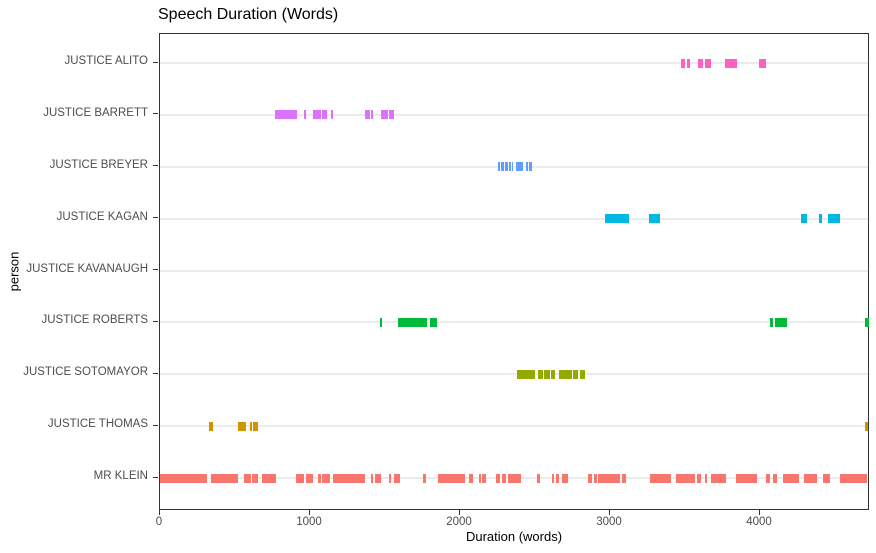 The image size is (876, 553). I want to click on y-tick-label-mr-klein: MR KLEIN, so click(120, 476).